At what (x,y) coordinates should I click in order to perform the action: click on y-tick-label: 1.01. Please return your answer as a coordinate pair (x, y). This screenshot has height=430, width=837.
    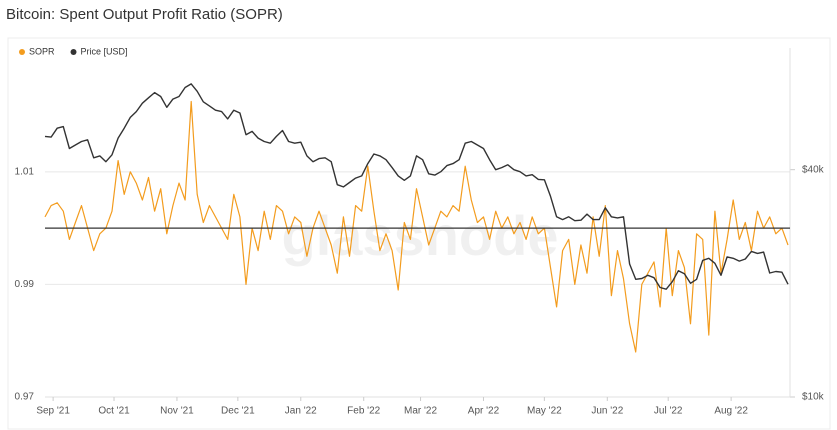
    Looking at the image, I should click on (25, 171).